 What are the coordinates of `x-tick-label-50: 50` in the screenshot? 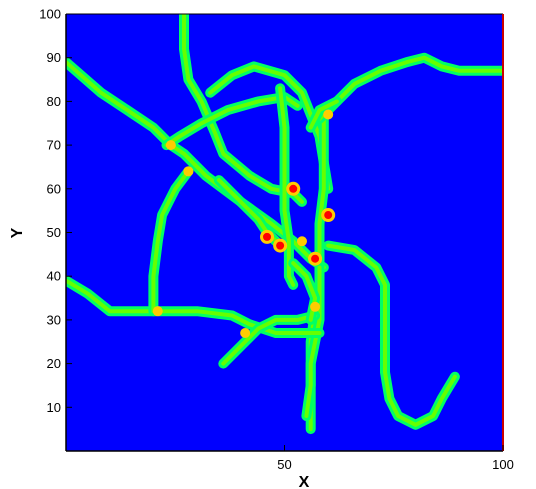 It's located at (284, 464).